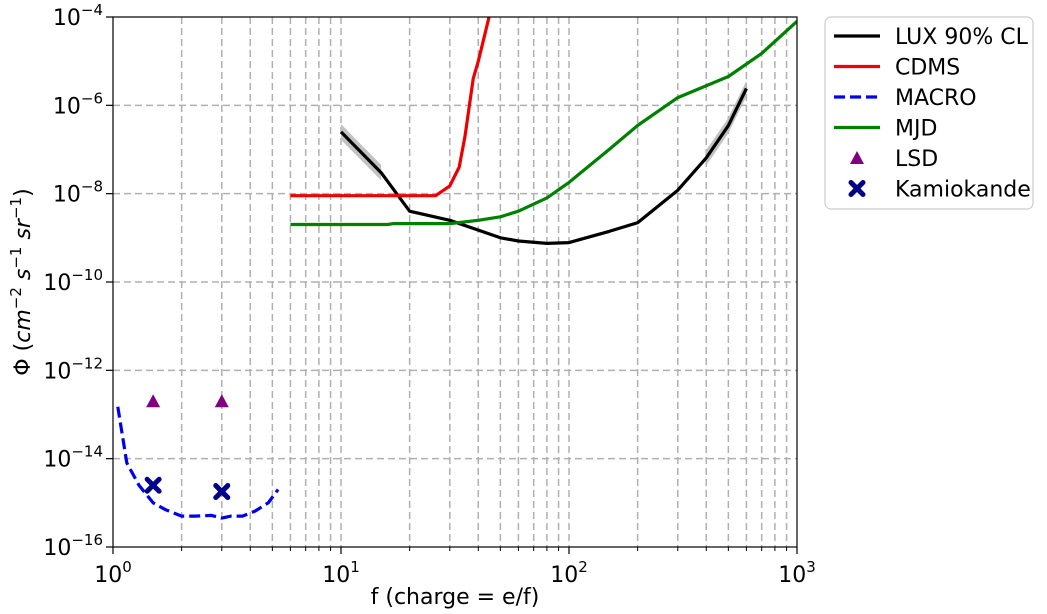 The height and width of the screenshot is (614, 1047). Describe the element at coordinates (455, 597) in the screenshot. I see `x-axis-label: f (charge = e/f)` at that location.